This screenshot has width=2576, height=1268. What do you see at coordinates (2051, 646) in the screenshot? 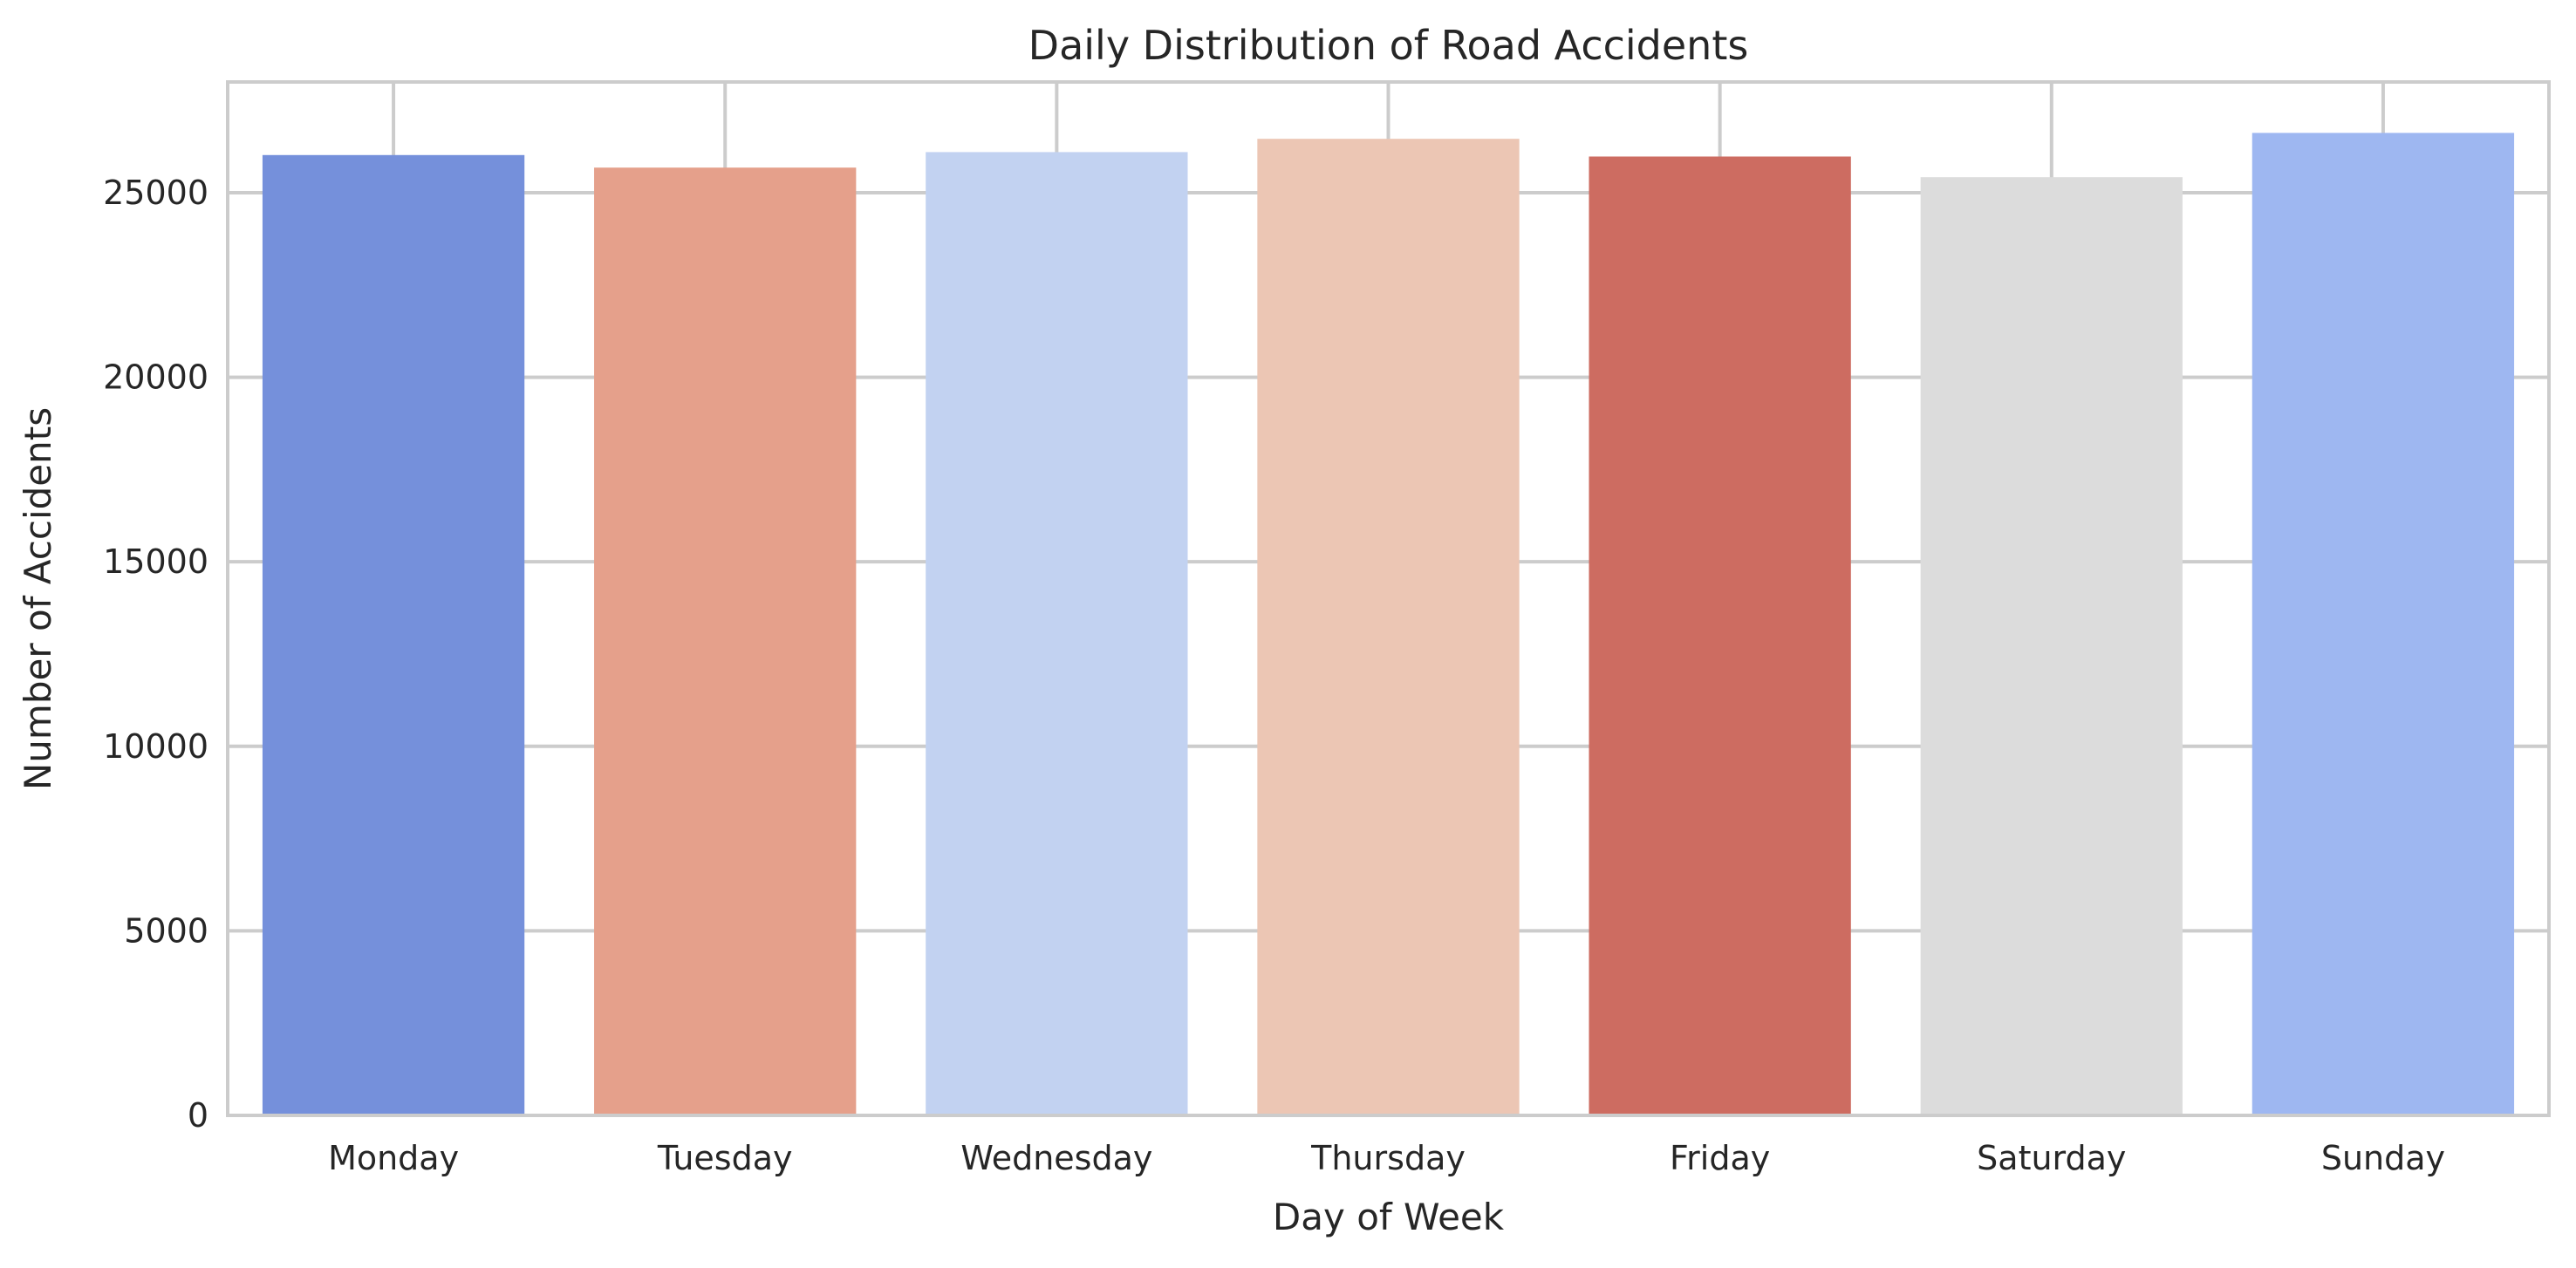
I see `bar-saturday` at bounding box center [2051, 646].